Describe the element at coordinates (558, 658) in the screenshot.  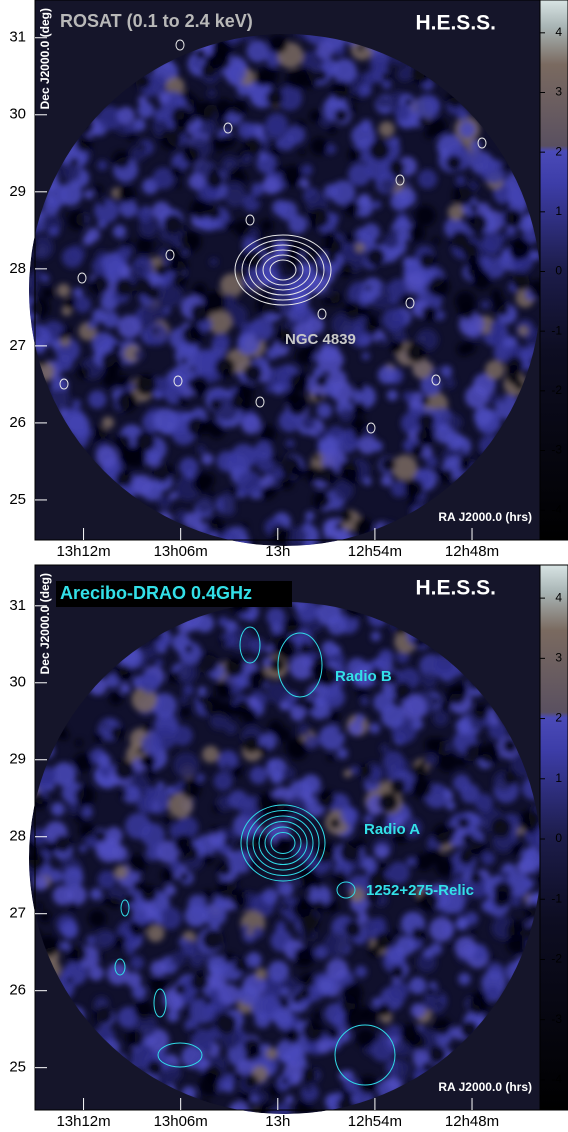
I see `colorbar-tick-label: 3` at that location.